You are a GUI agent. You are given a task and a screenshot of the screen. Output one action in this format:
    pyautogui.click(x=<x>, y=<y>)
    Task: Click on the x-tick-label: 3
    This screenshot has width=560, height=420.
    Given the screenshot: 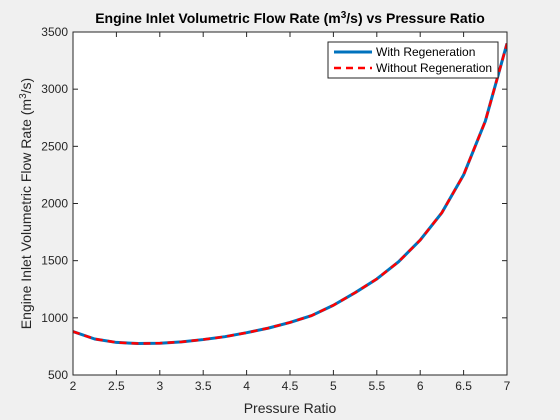 What is the action you would take?
    pyautogui.click(x=159, y=386)
    